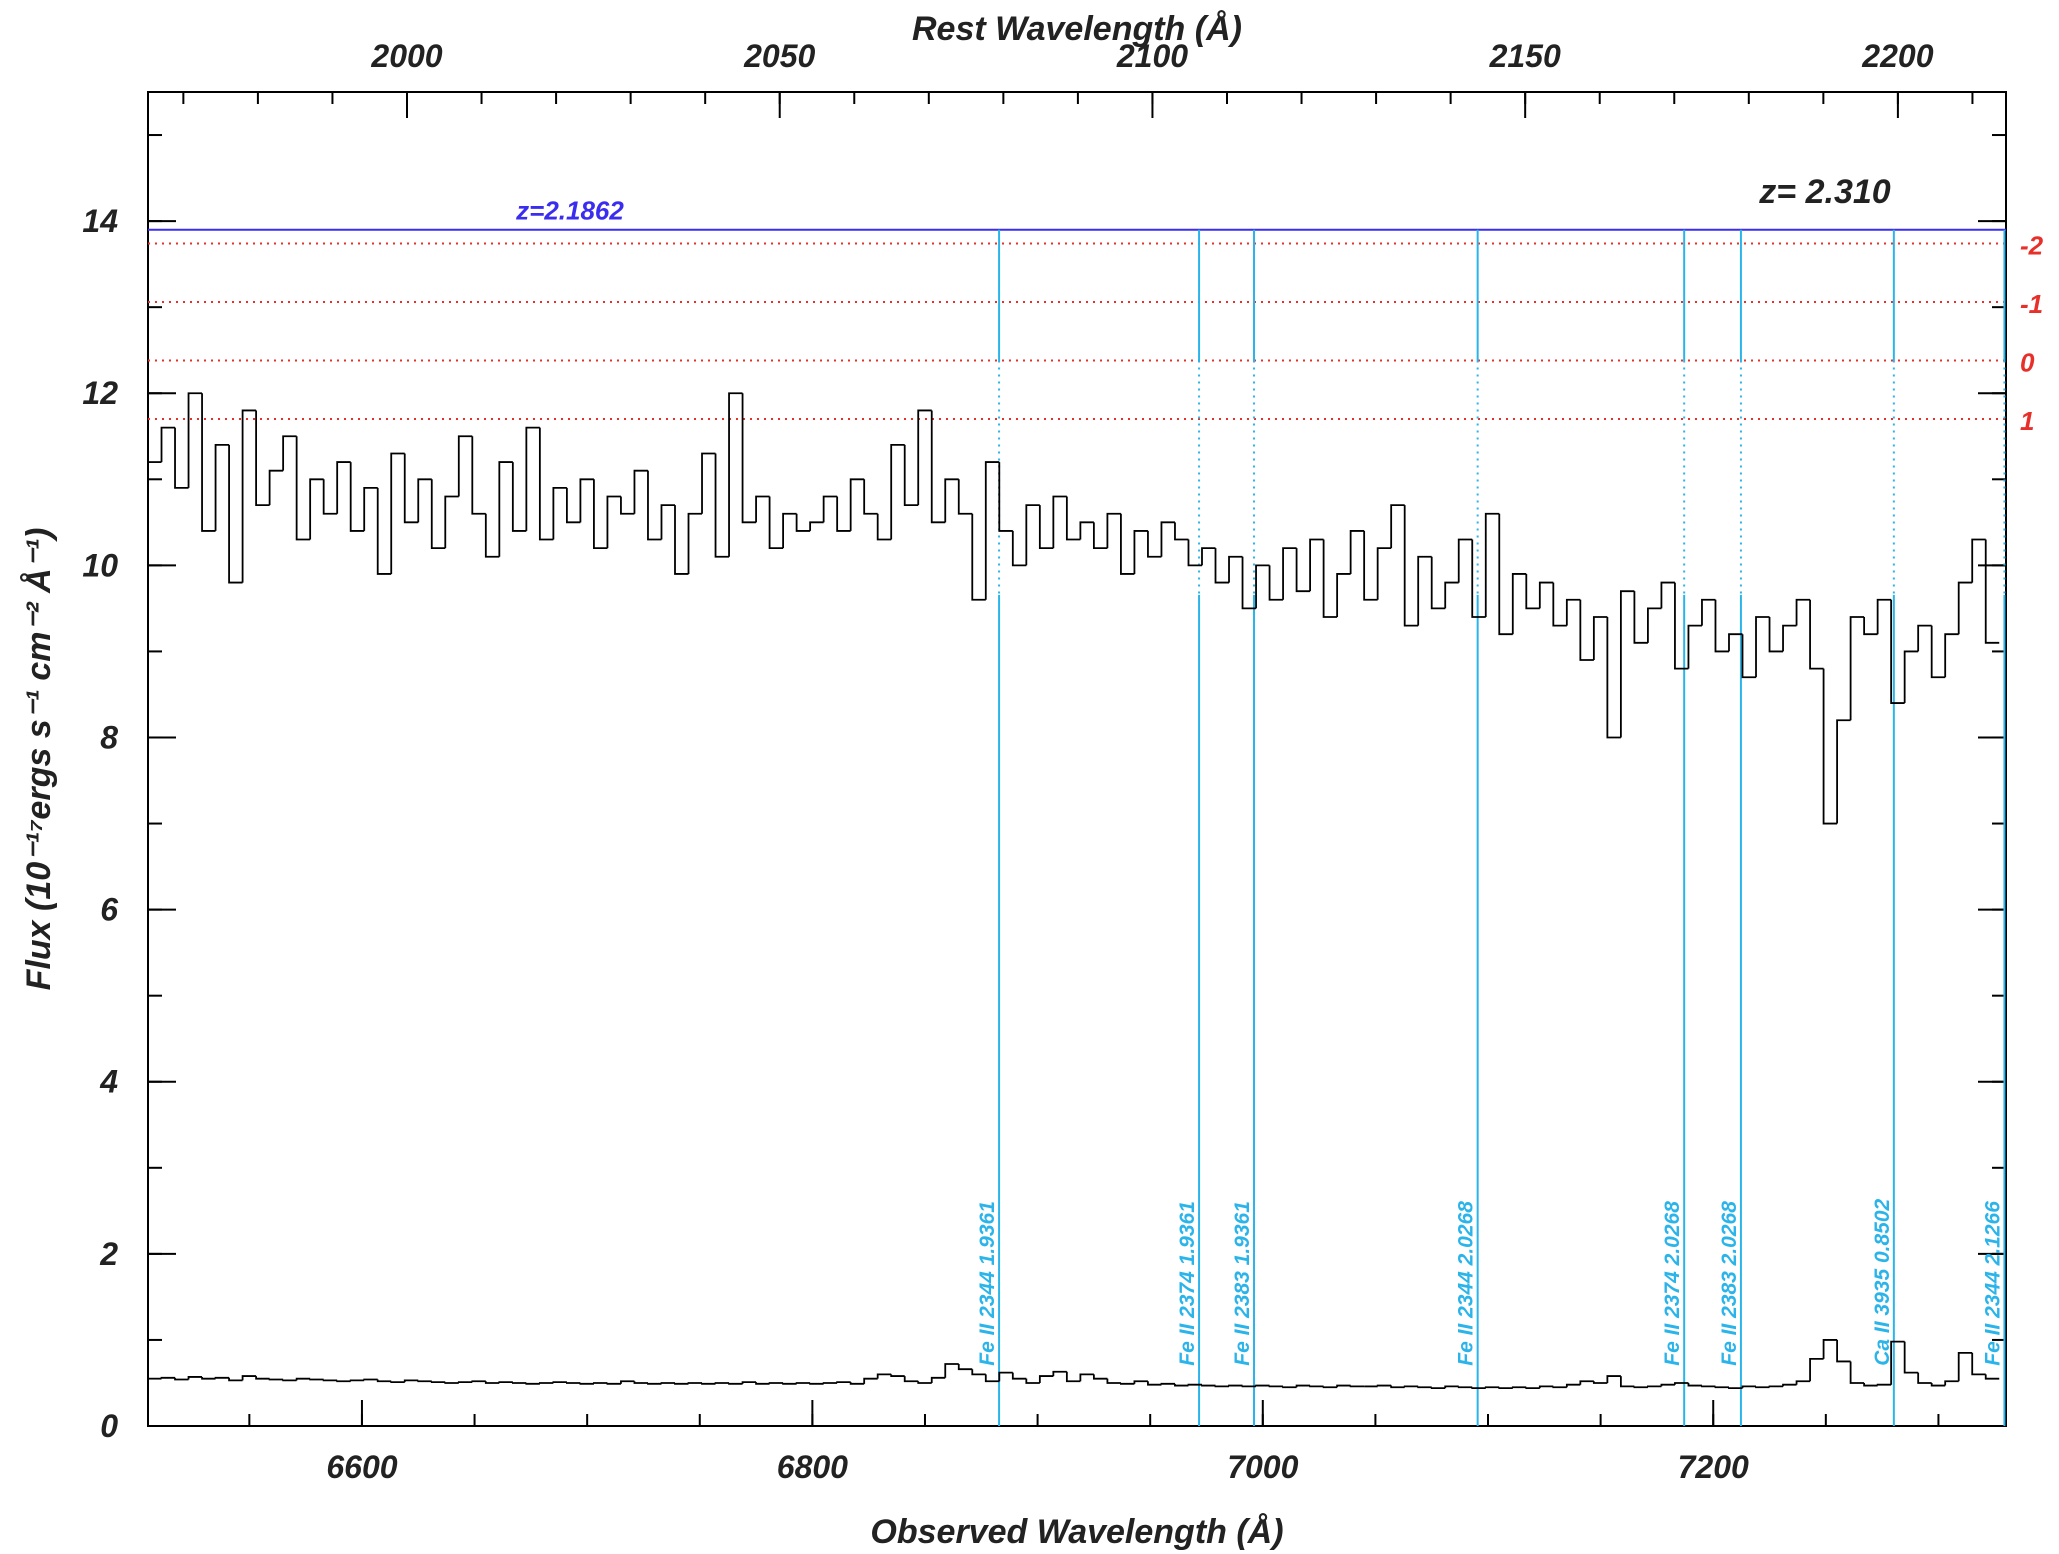 The height and width of the screenshot is (1554, 2059). I want to click on x2-axis-label: Rest Wavelength (Å), so click(1077, 29).